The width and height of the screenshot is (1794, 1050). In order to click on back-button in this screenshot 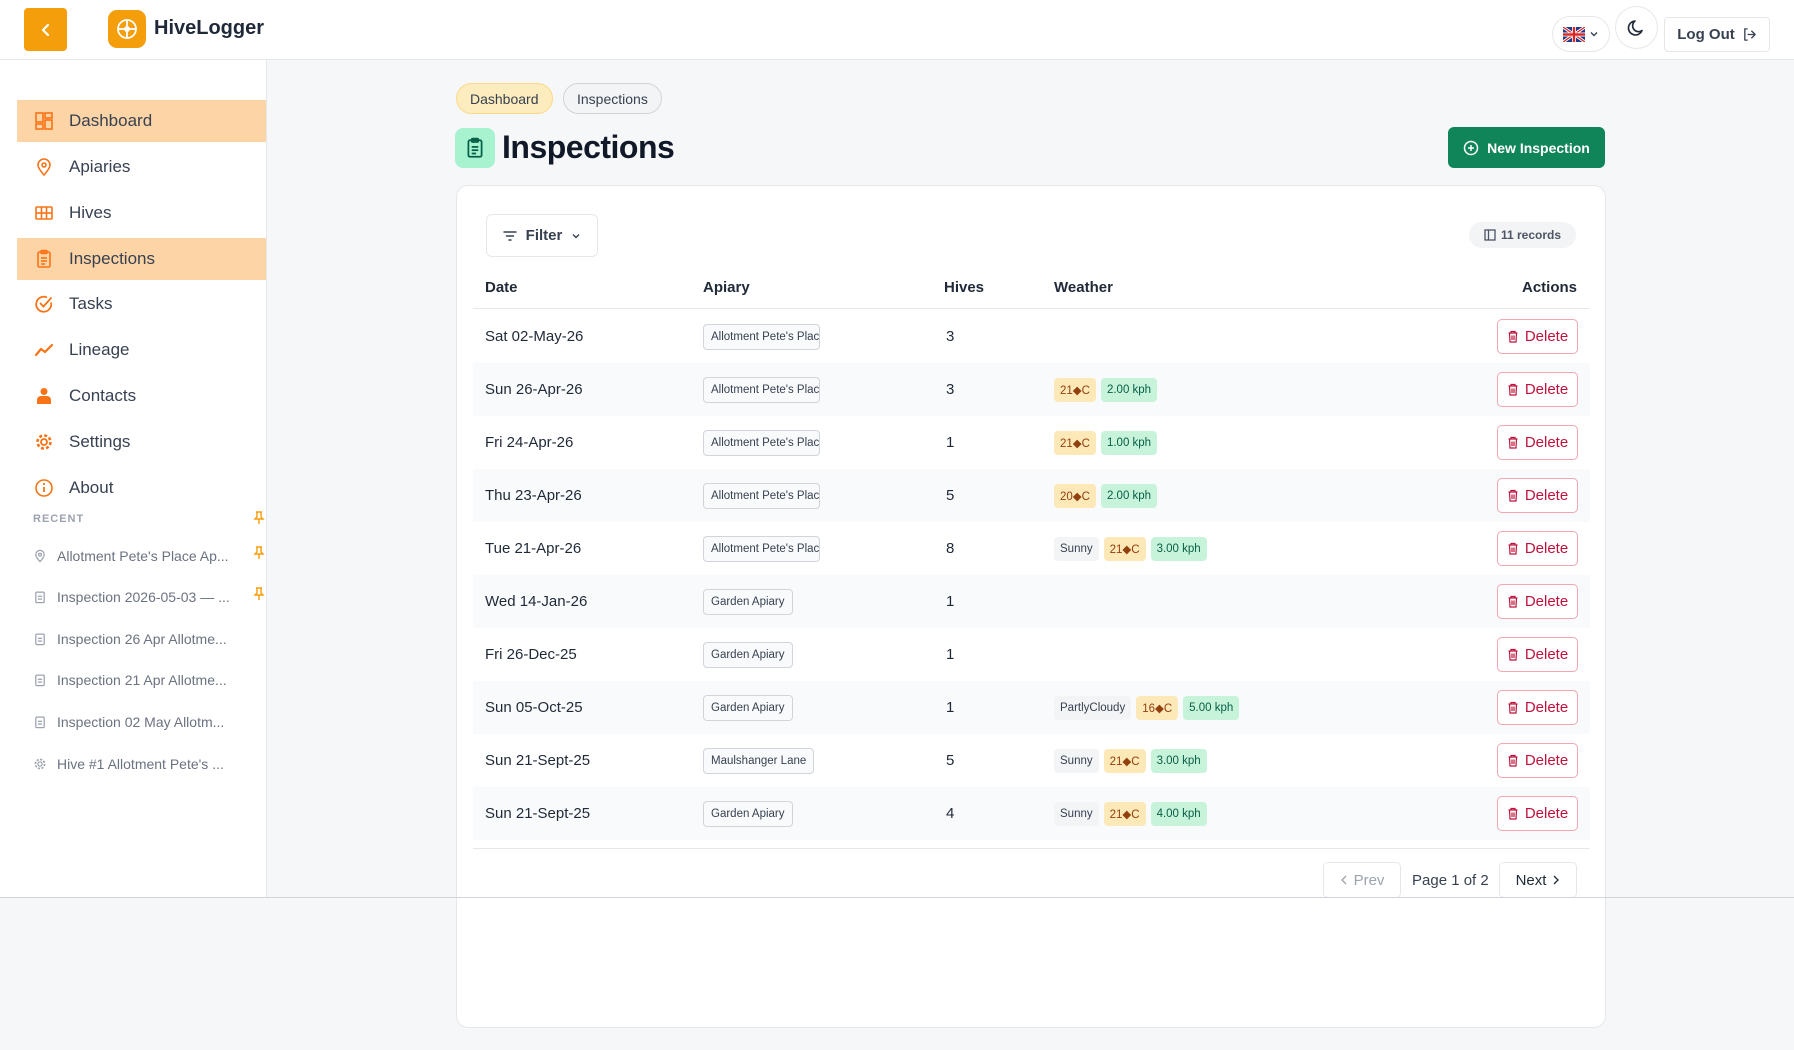, I will do `click(45, 29)`.